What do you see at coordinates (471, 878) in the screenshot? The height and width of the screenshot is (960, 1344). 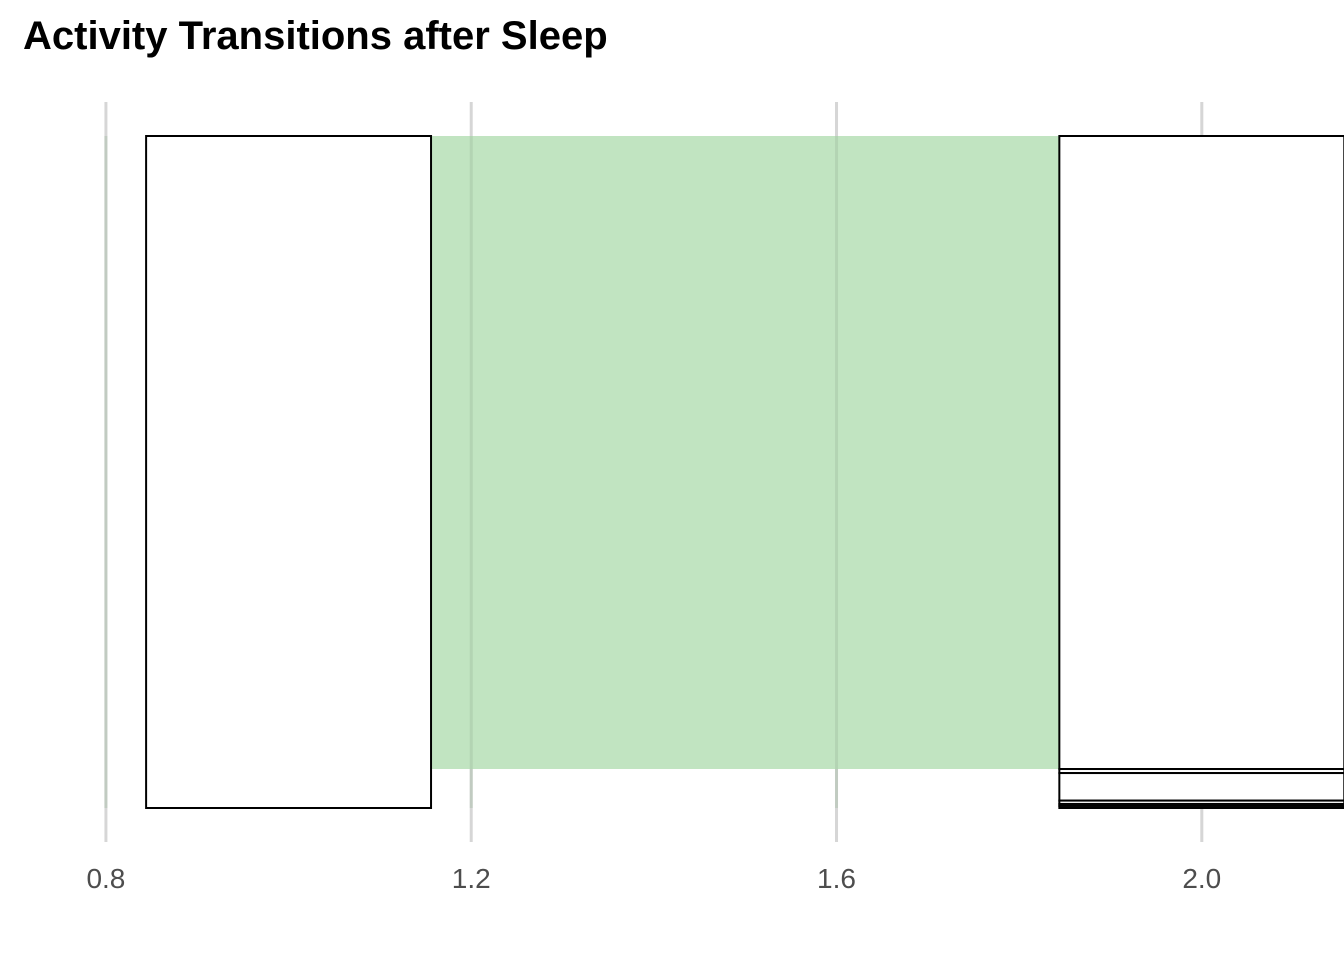 I see `x-tick-label: 1.2` at bounding box center [471, 878].